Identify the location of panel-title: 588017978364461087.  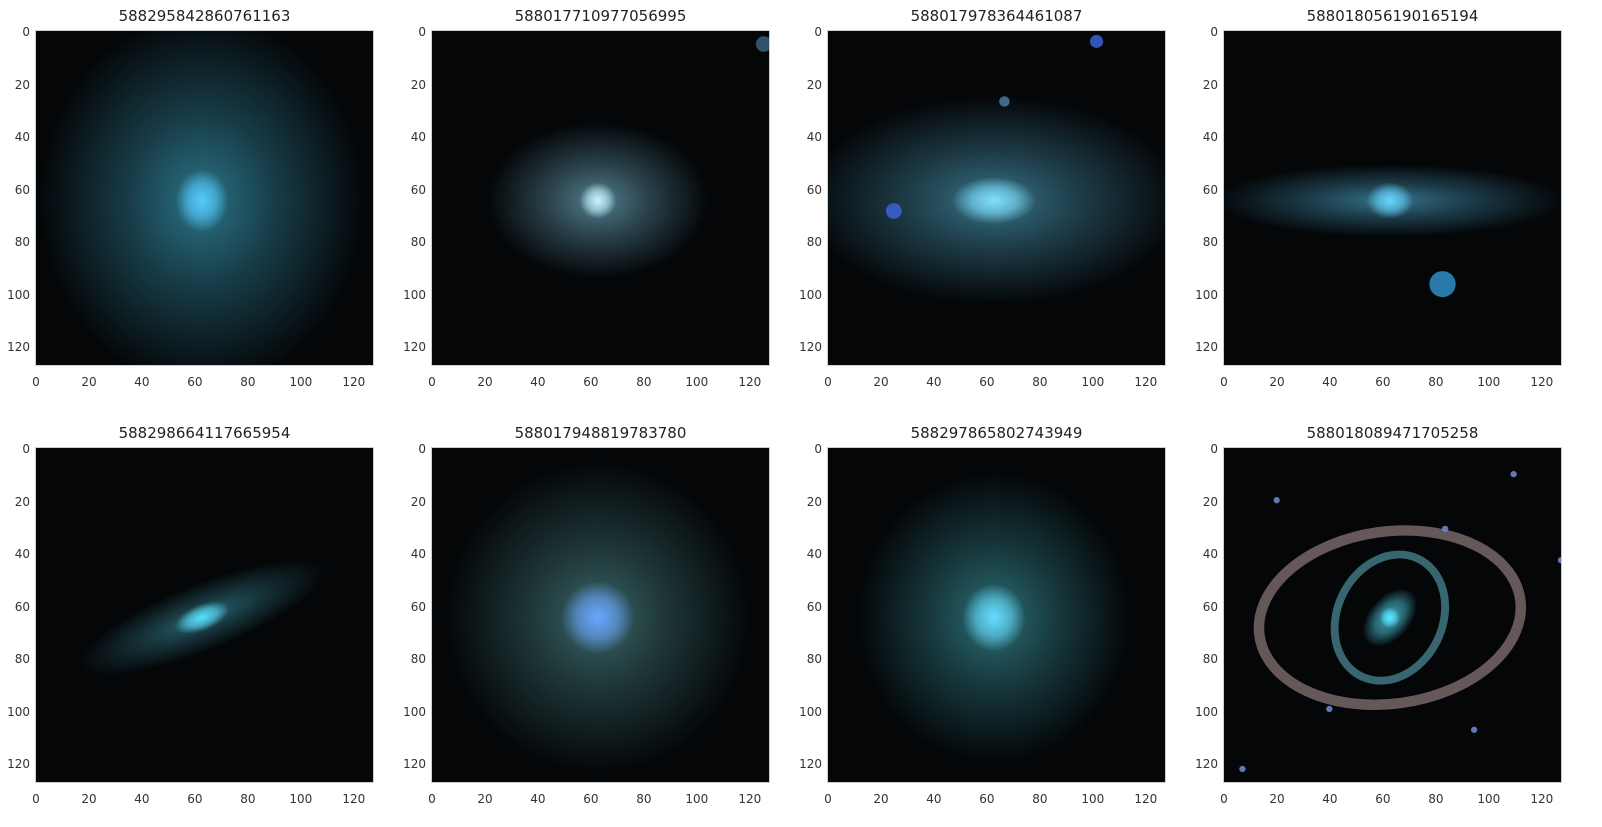
(996, 16).